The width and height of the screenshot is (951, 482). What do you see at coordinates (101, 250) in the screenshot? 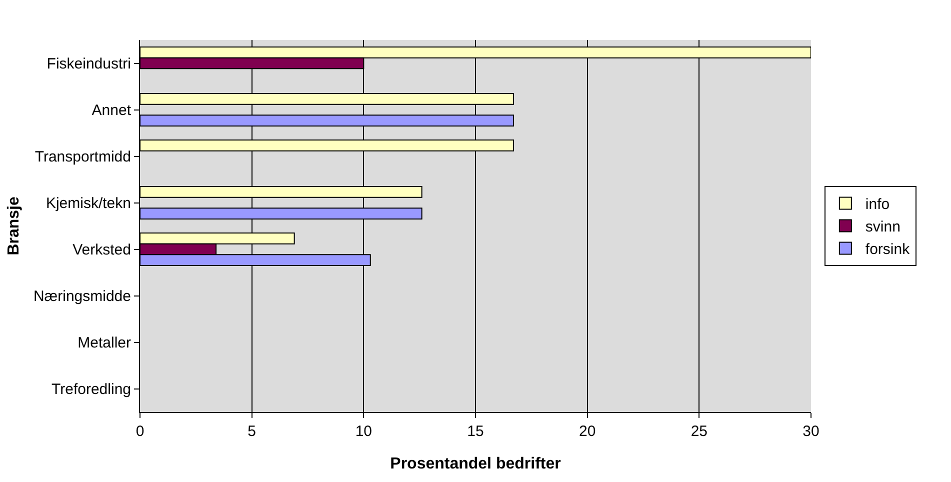
I see `y-tick-label: Verksted` at bounding box center [101, 250].